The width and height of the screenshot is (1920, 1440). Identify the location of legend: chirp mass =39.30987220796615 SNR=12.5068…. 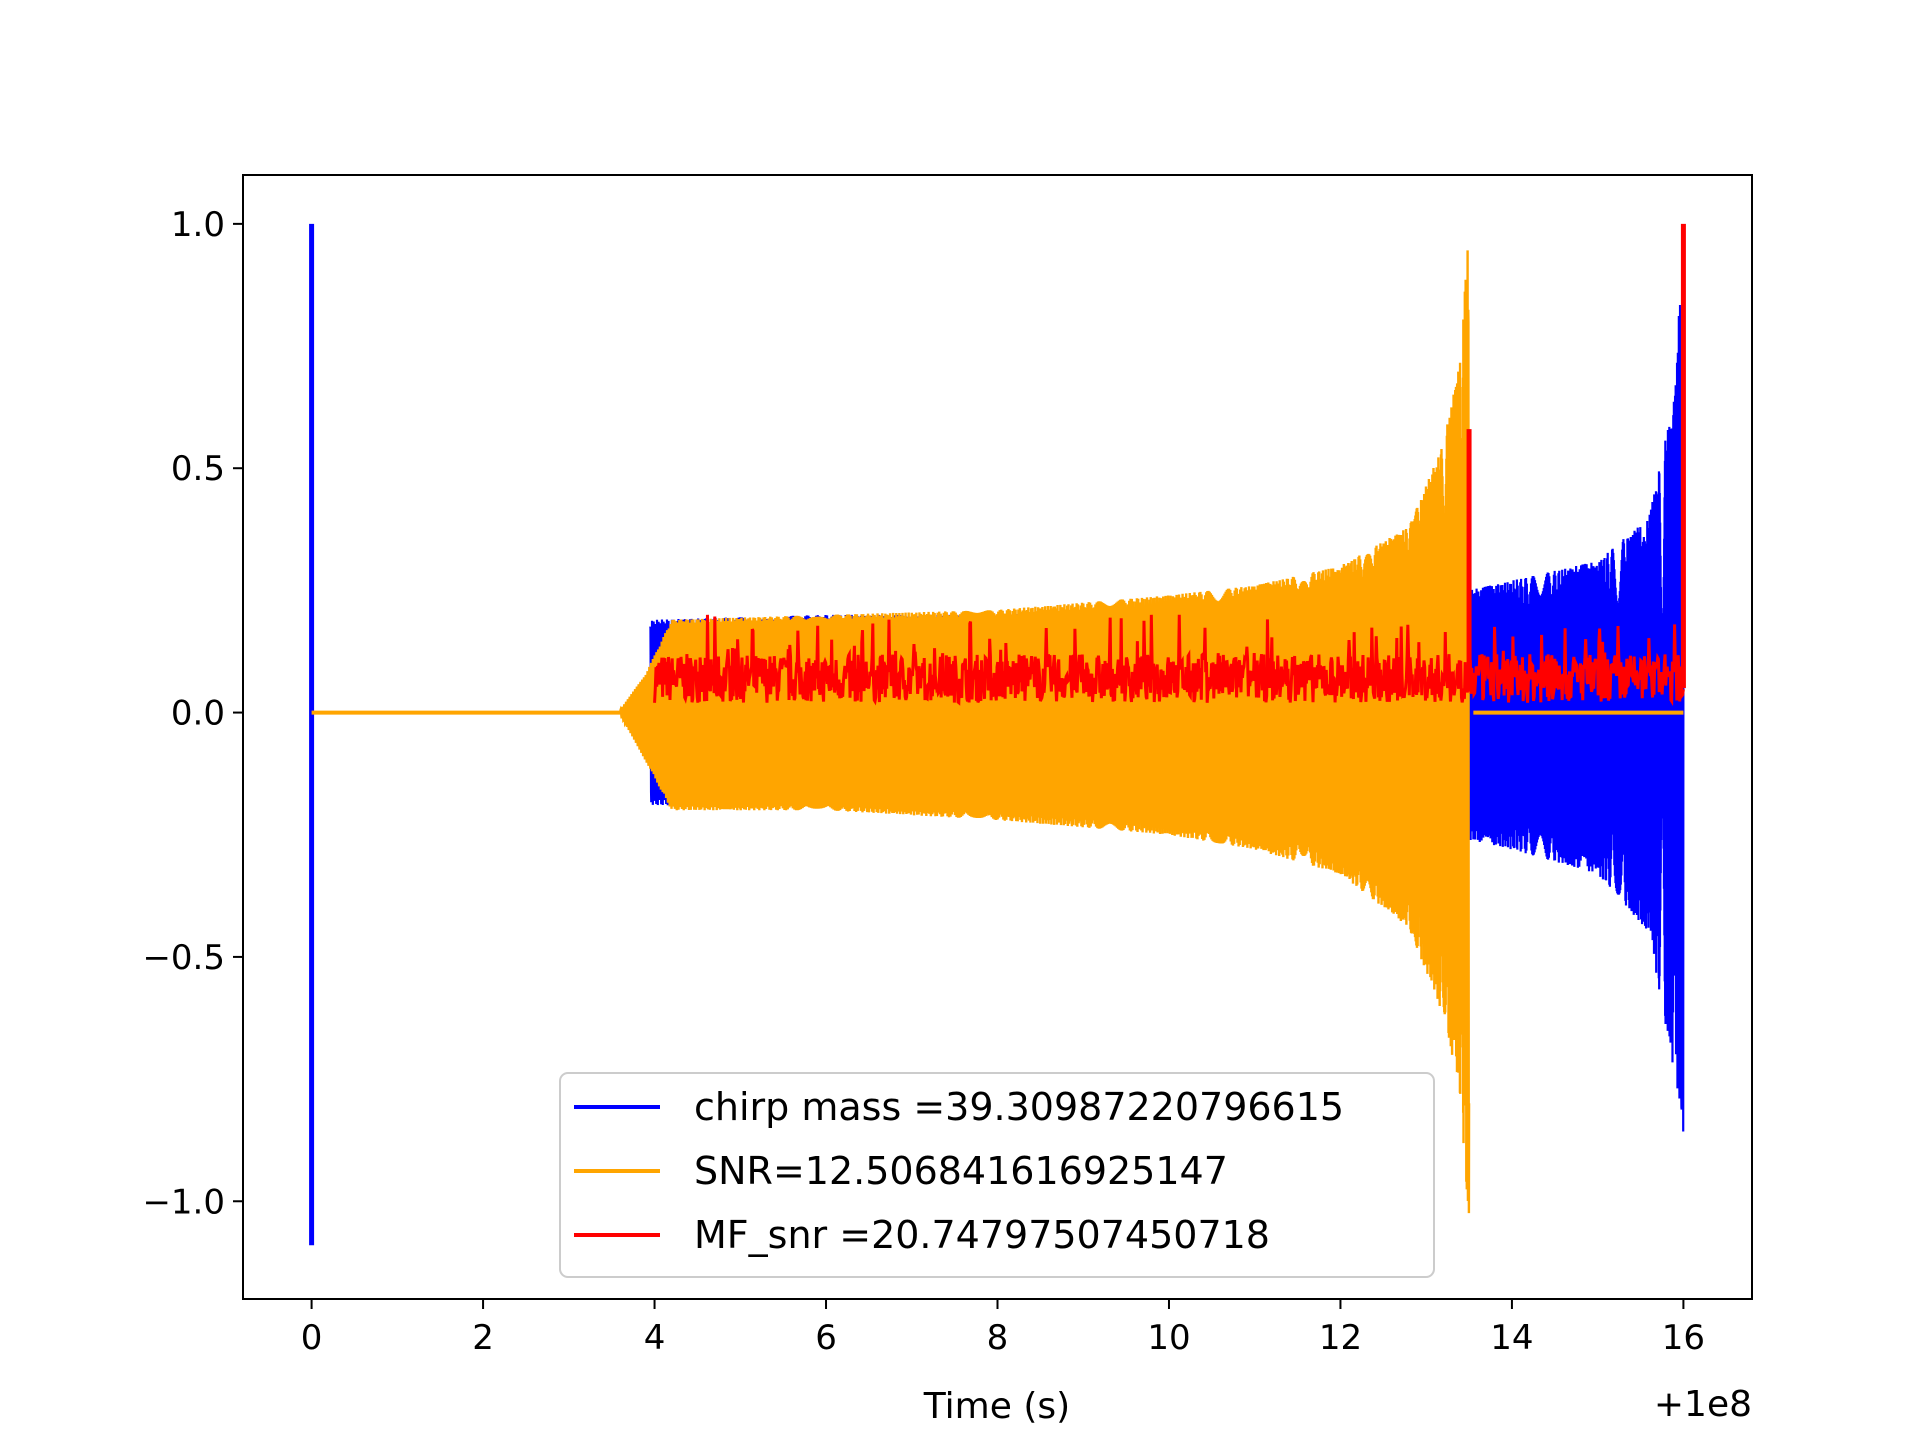
(997, 1175).